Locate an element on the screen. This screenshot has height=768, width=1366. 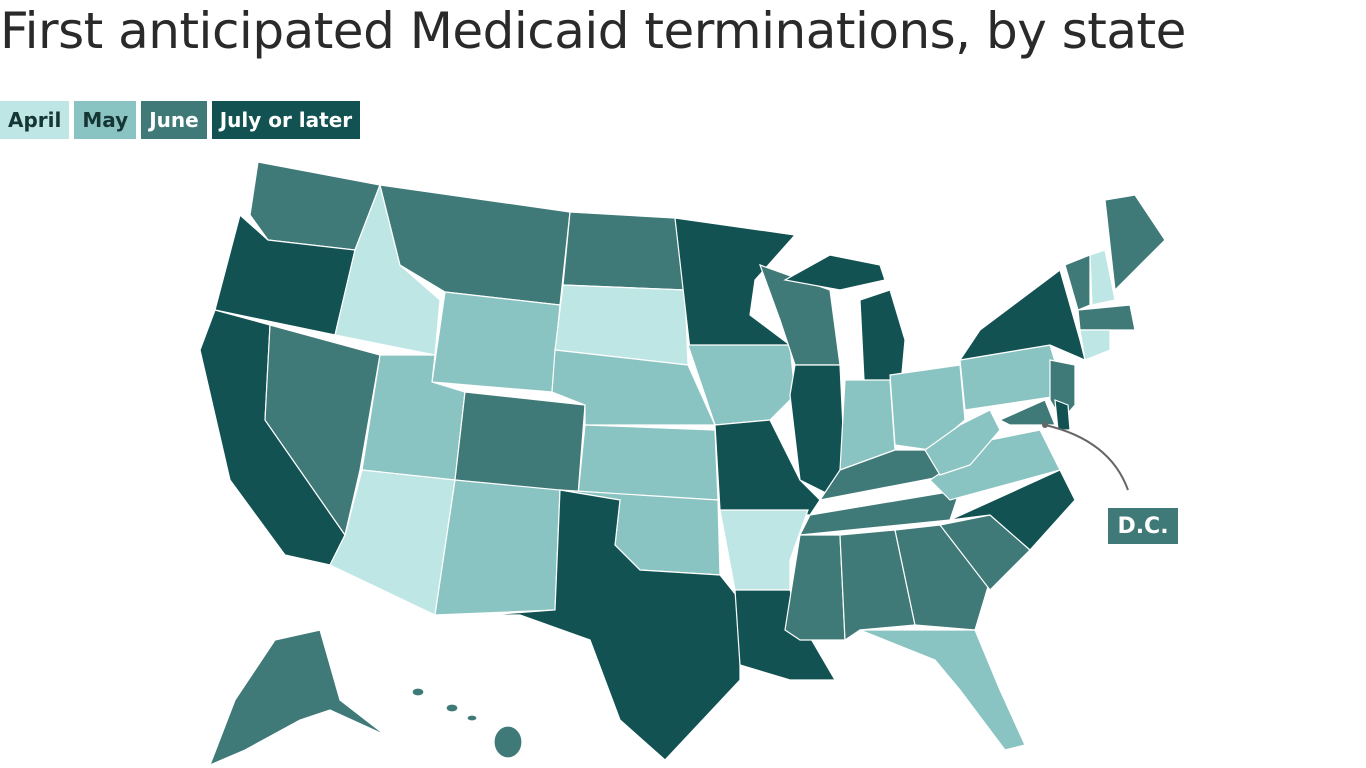
dc-leader is located at coordinates (1086, 457).